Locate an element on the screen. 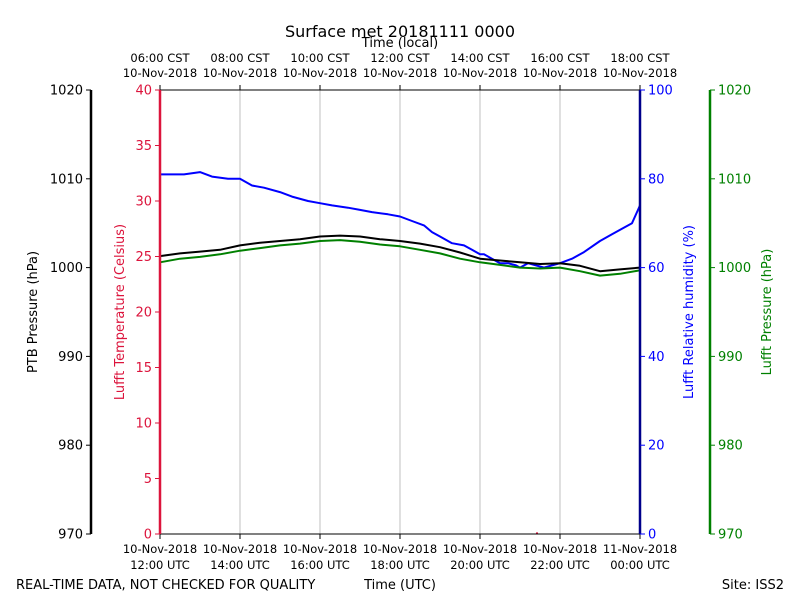  lufft-pressure-axis-label: Lufft Pressure (hPa) is located at coordinates (767, 312).